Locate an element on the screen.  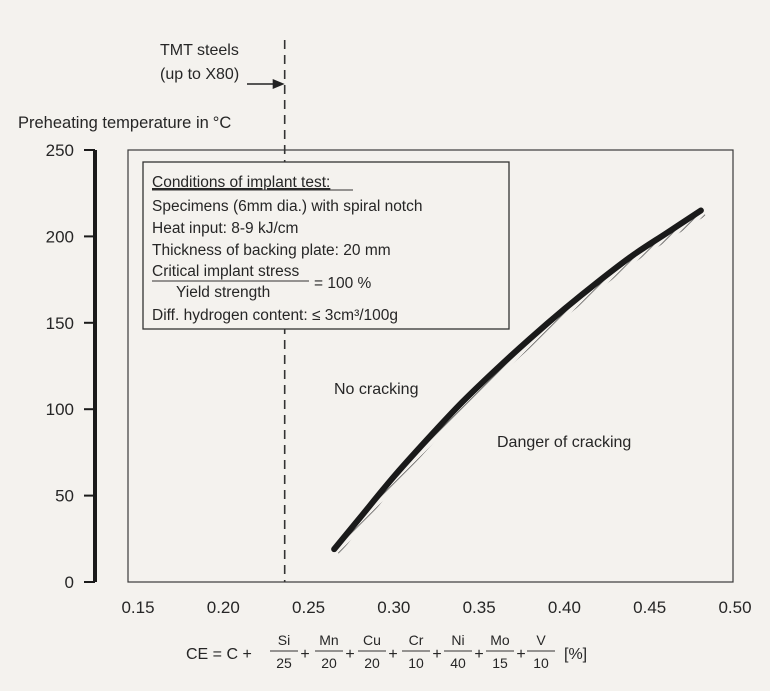
formula-numerator: Ni is located at coordinates (457, 640).